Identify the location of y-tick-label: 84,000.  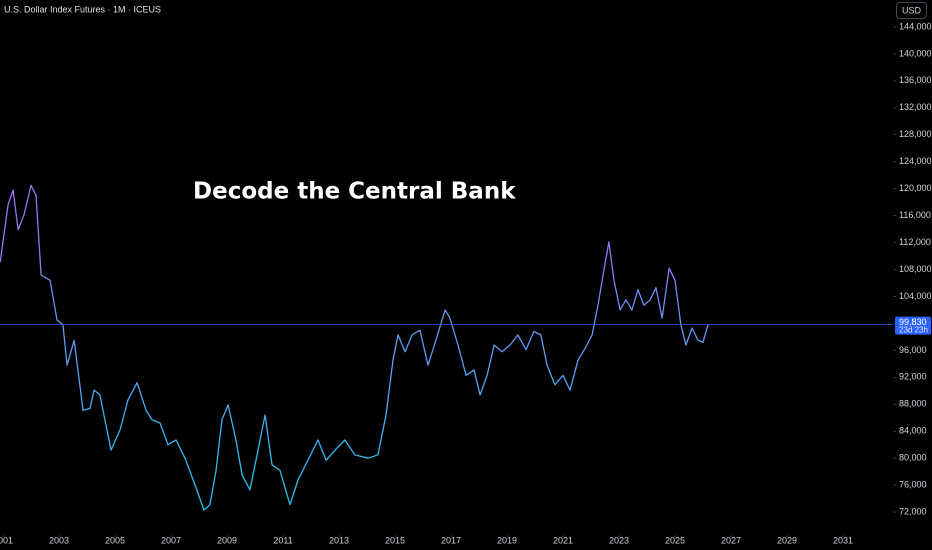
(913, 431).